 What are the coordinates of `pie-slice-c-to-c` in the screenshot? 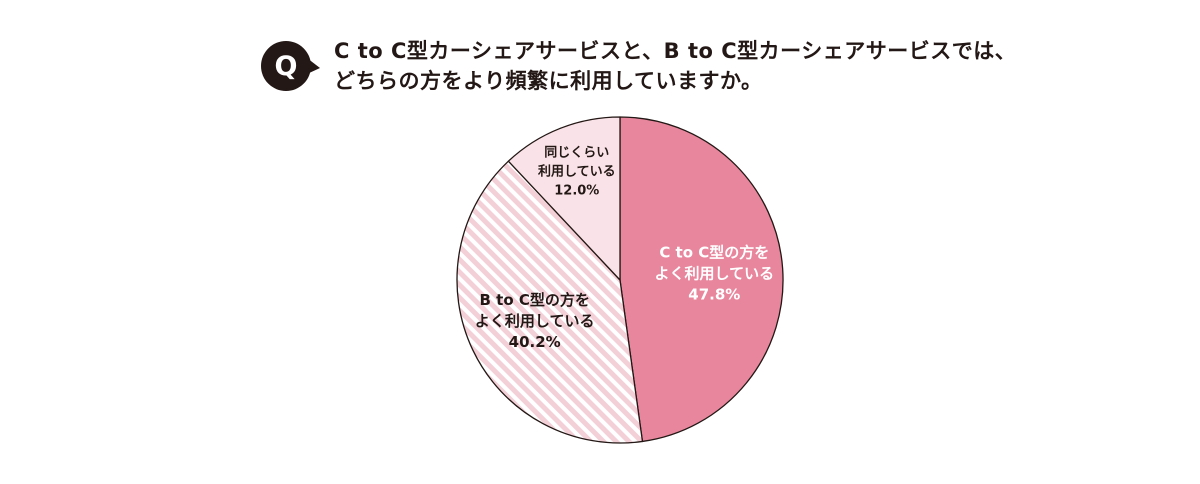 It's located at (701, 279).